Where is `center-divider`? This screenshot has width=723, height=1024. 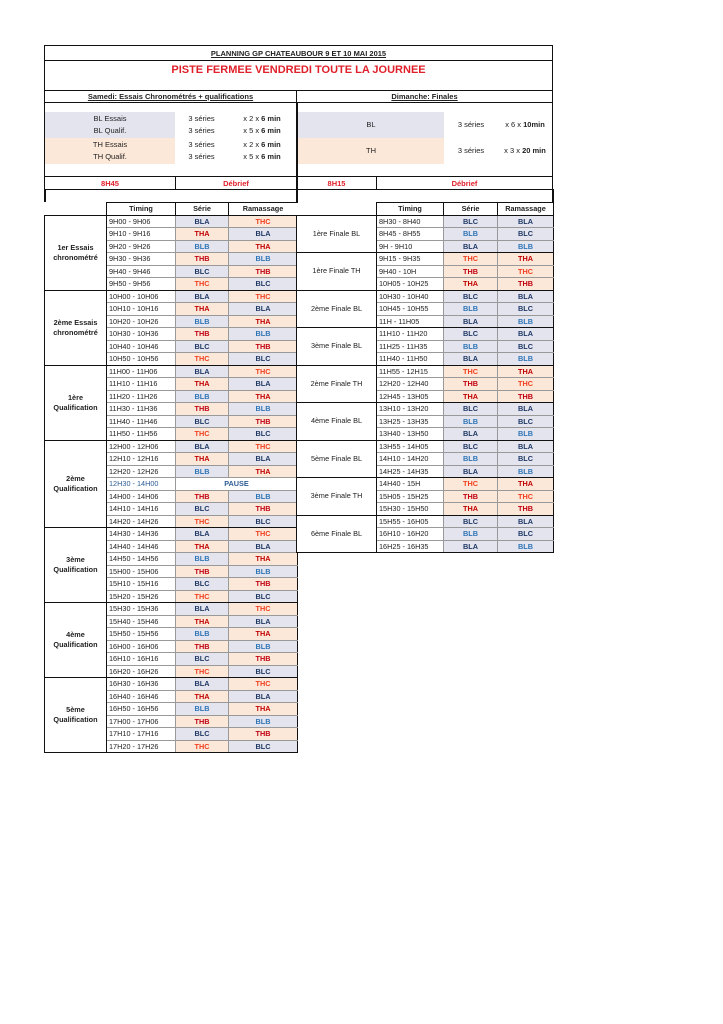
center-divider is located at coordinates (297, 152).